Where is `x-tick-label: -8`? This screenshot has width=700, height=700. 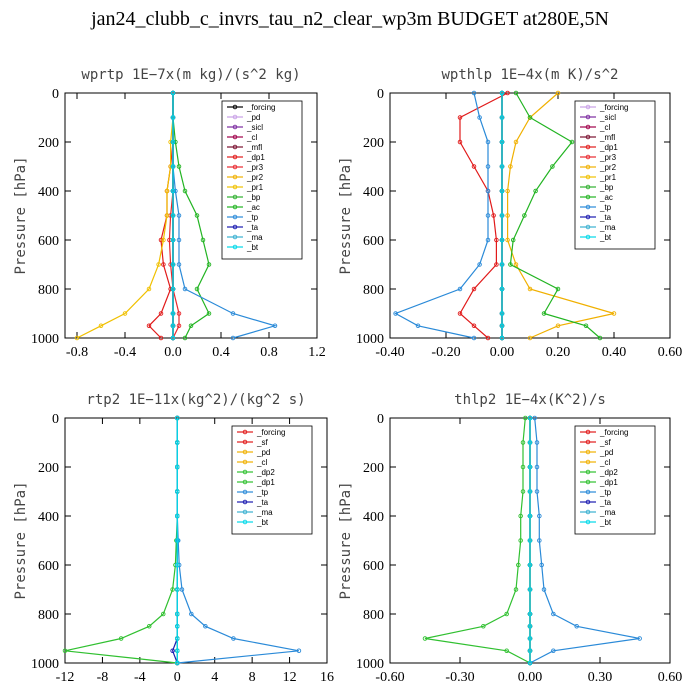 x-tick-label: -8 is located at coordinates (103, 677).